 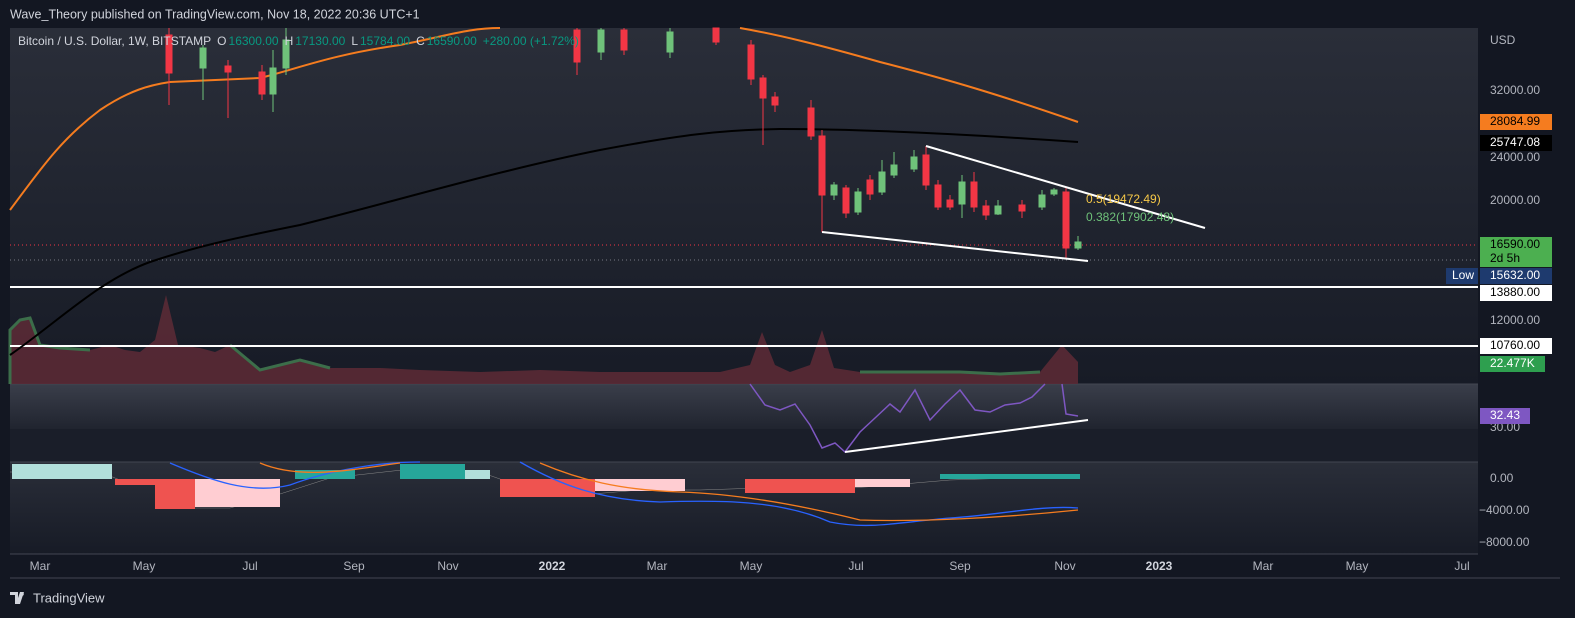 I want to click on price-label: 12000.00, so click(x=1515, y=320).